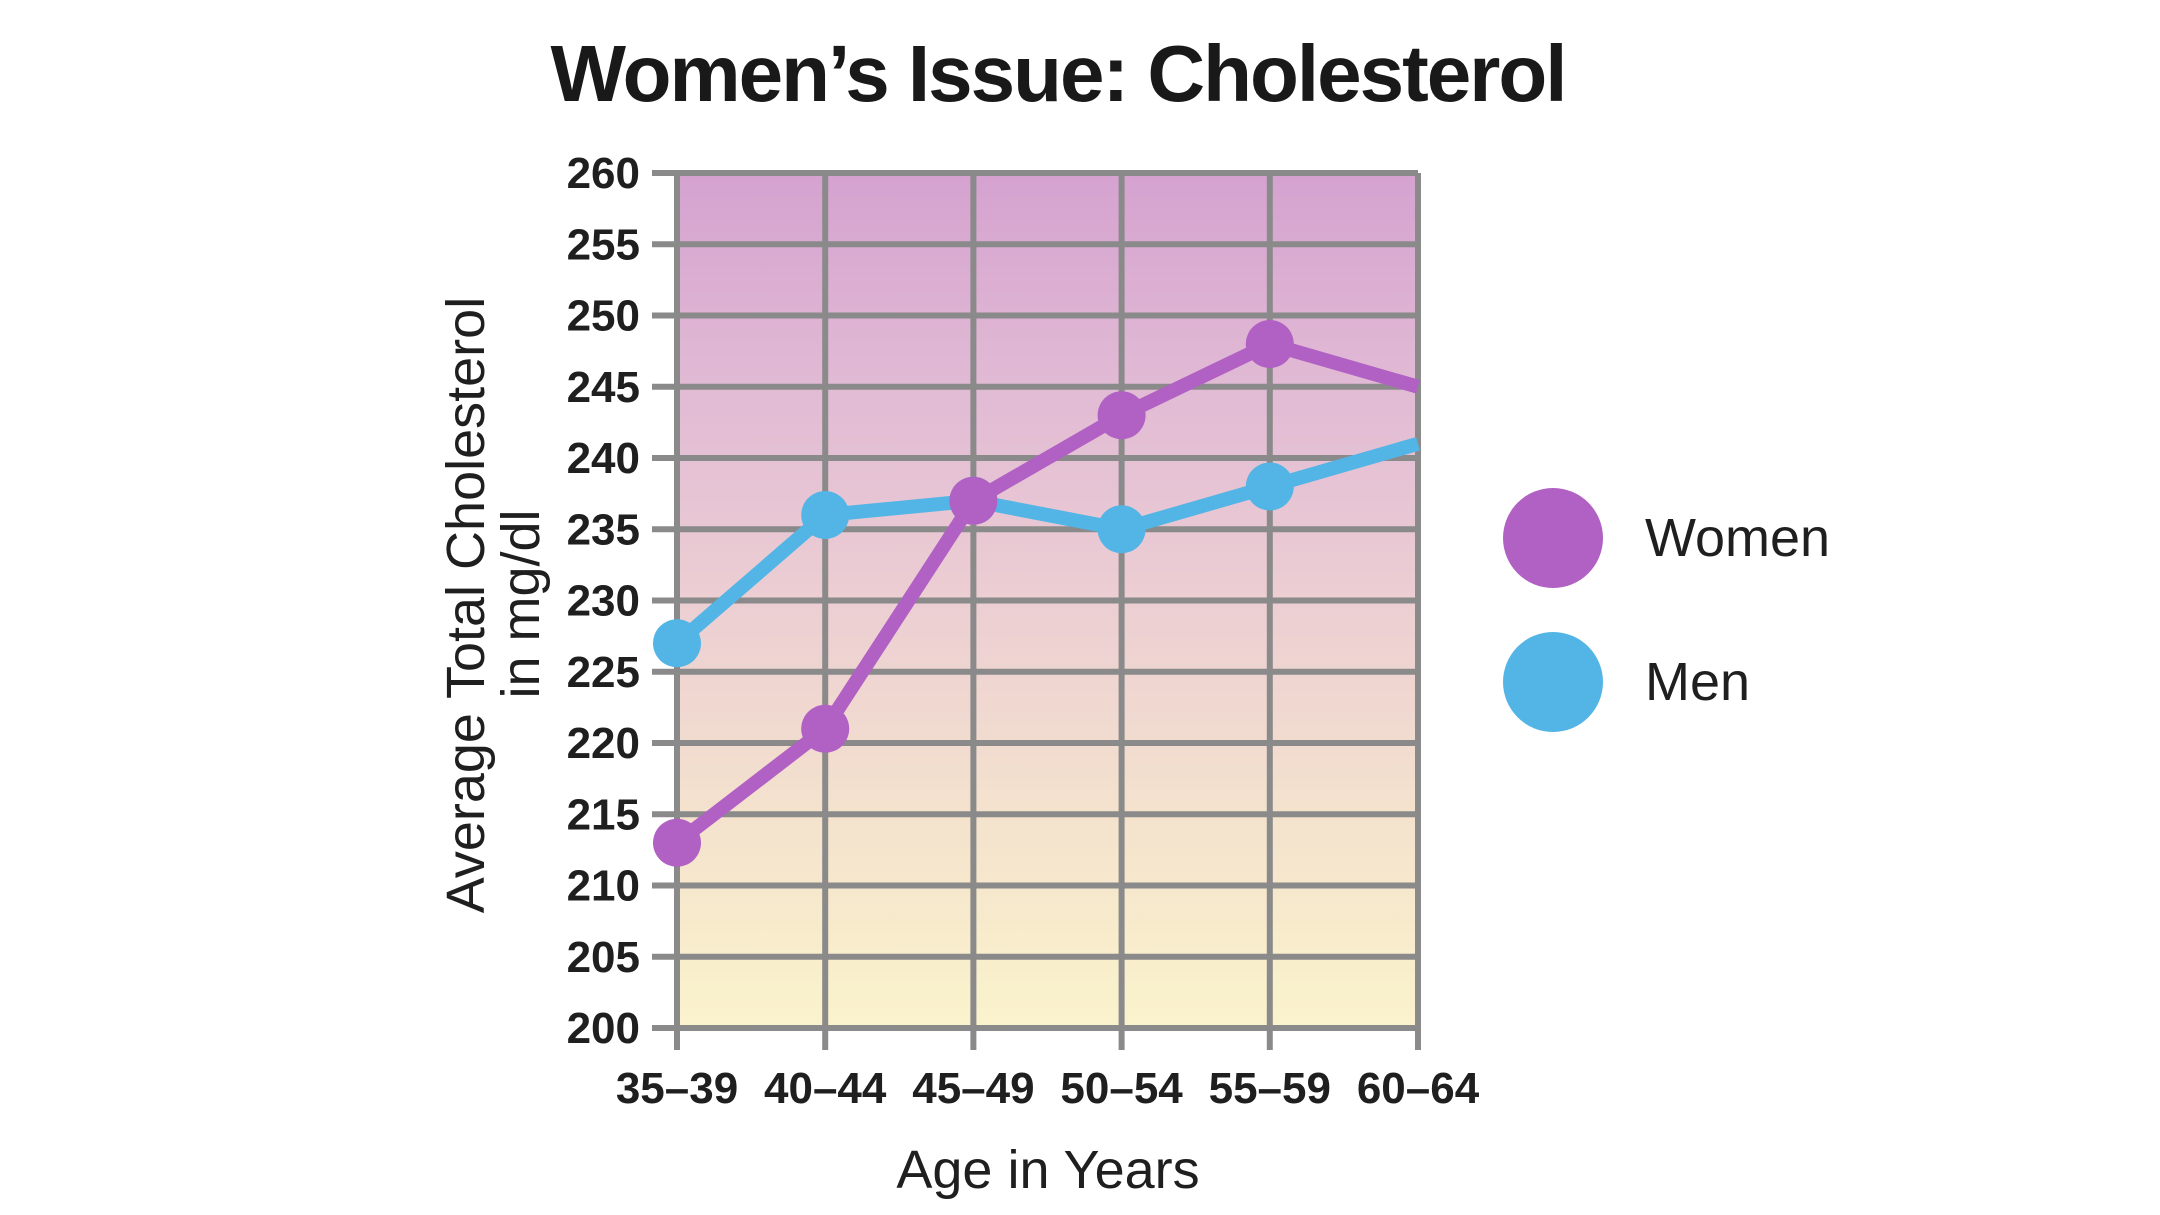 This screenshot has width=2160, height=1215. I want to click on men-line, so click(1046, 543).